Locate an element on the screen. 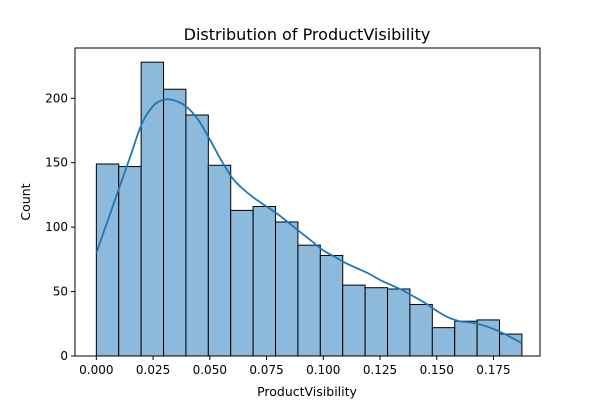 The image size is (600, 400). y-axis-ticks: 0 50 100 150 200 is located at coordinates (60, 227).